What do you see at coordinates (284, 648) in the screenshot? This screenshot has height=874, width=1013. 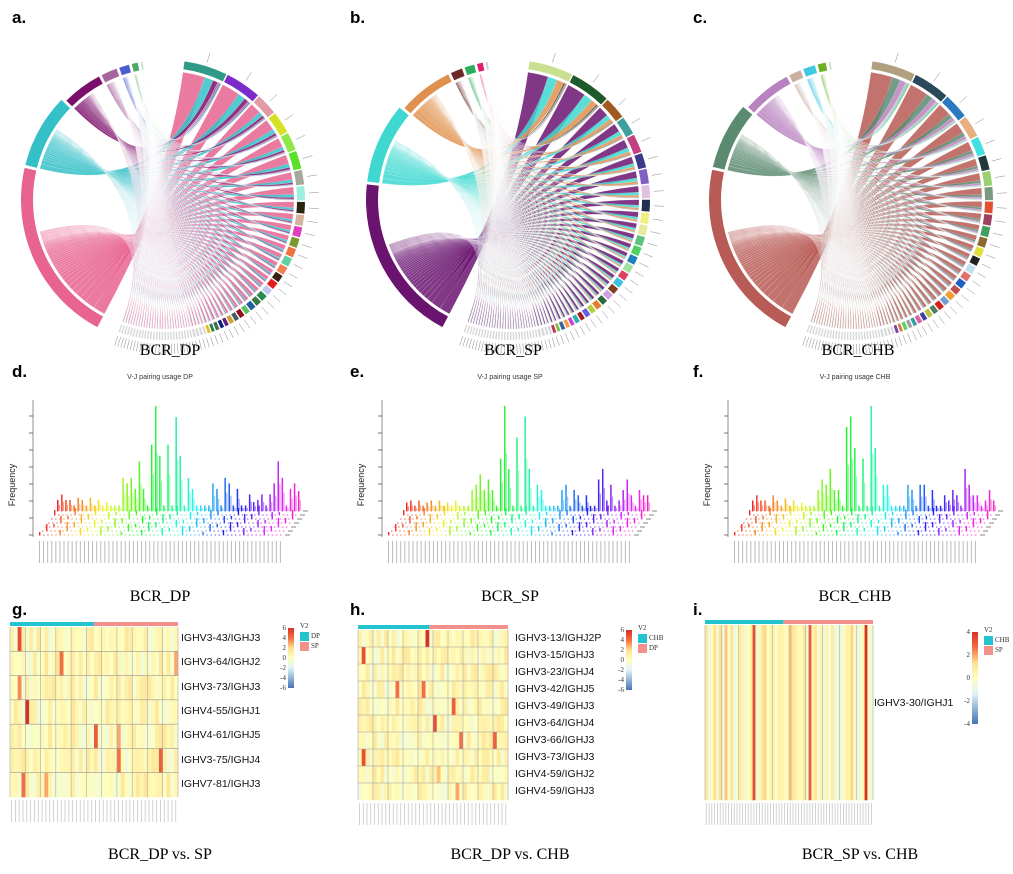 I see `color-scale-tick: 2` at bounding box center [284, 648].